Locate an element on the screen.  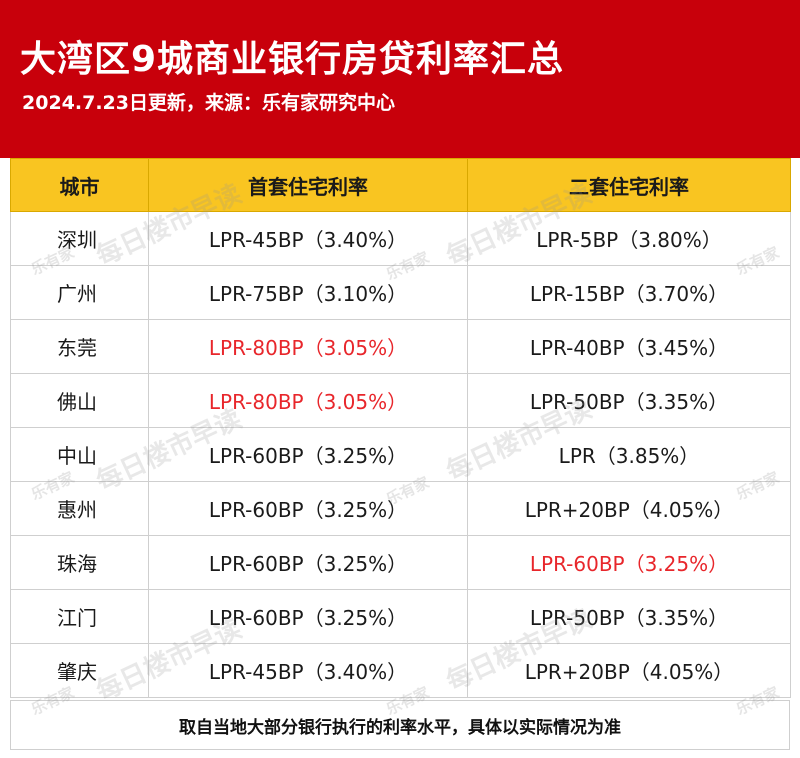
table-row: 珠海 LPR-60BP（3.25%） LPR-60BP（3.25%） is located at coordinates (400, 562).